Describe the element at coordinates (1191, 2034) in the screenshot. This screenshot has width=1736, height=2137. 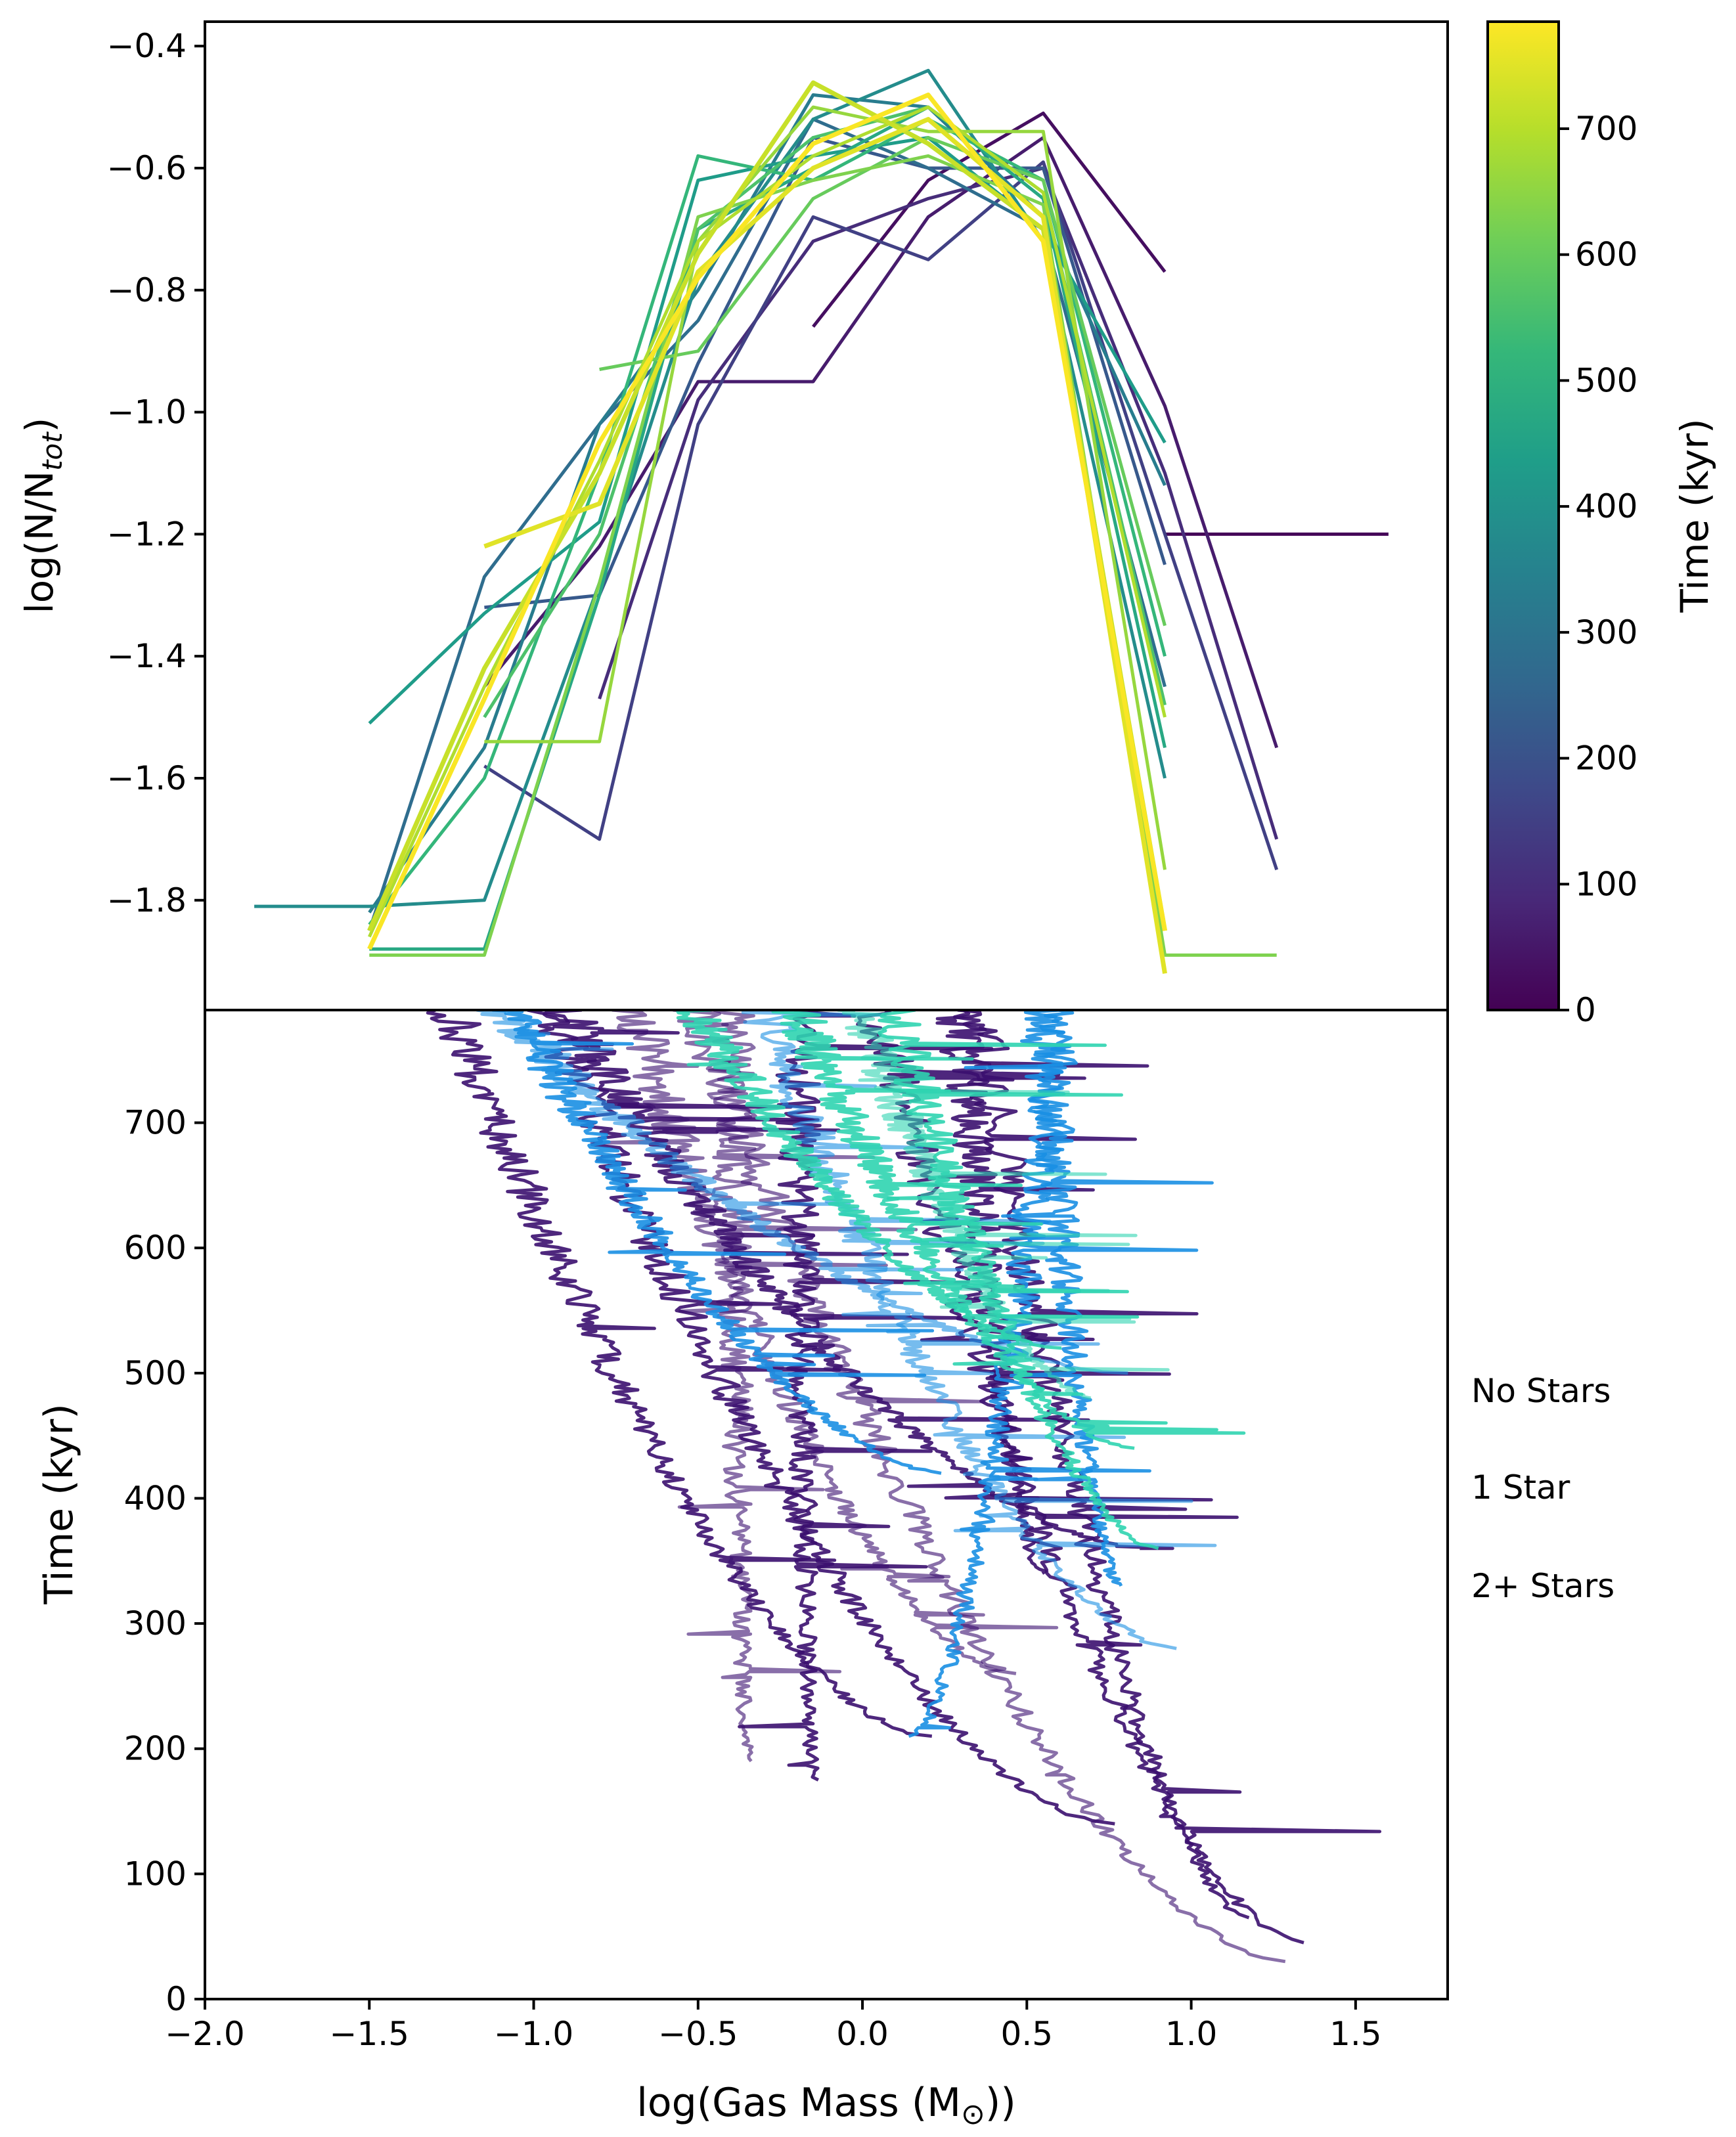
I see `x-tick-label: 1.0` at that location.